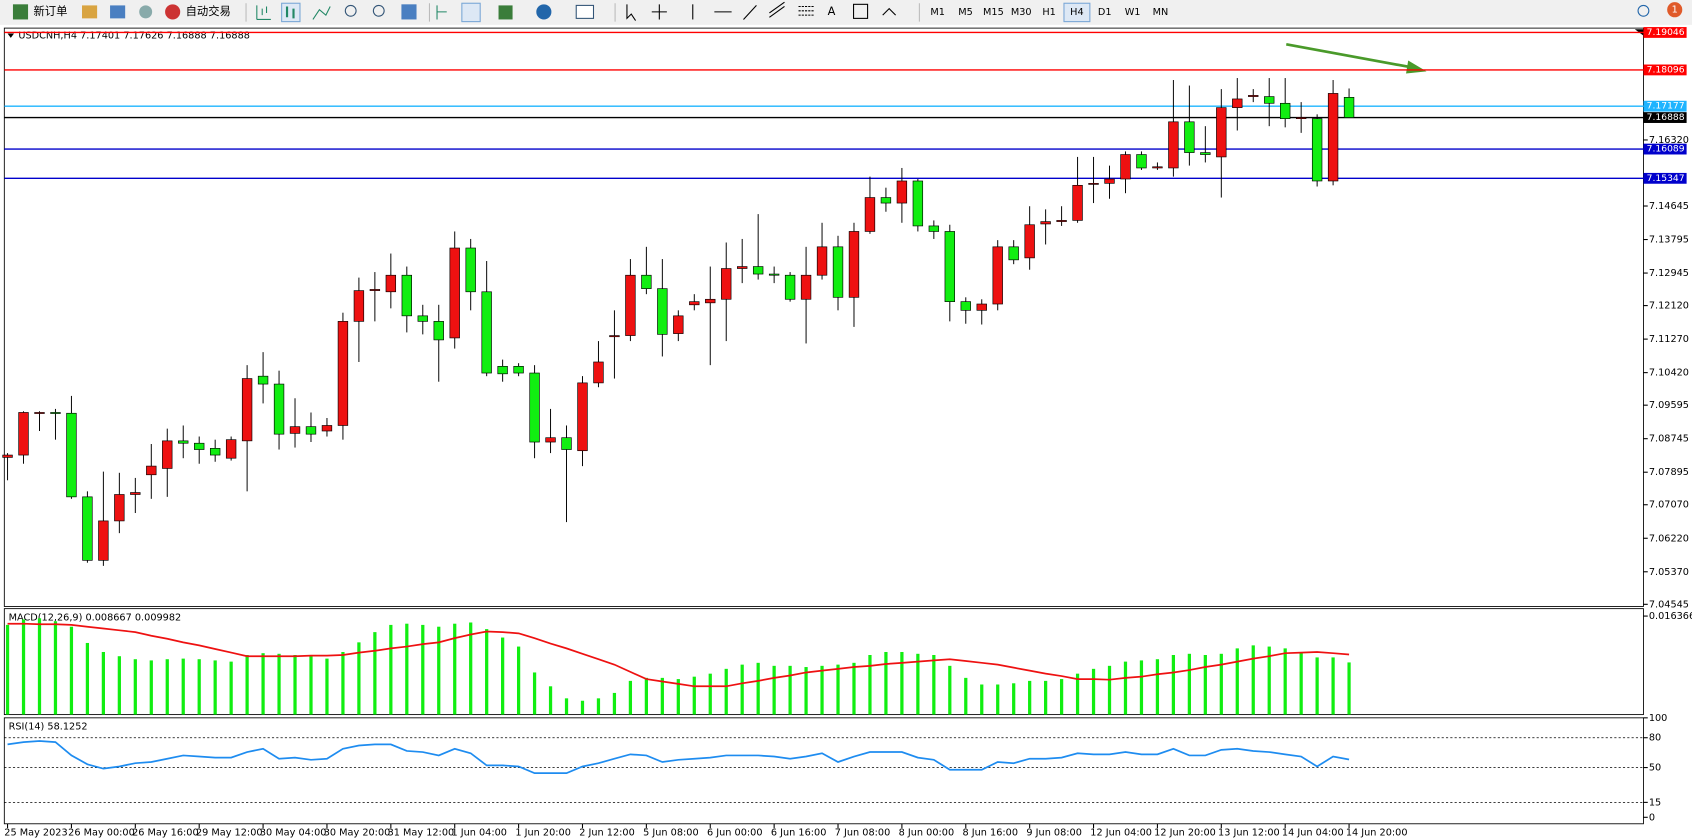 The image size is (1692, 840). Describe the element at coordinates (777, 9) in the screenshot. I see `channel-button` at that location.